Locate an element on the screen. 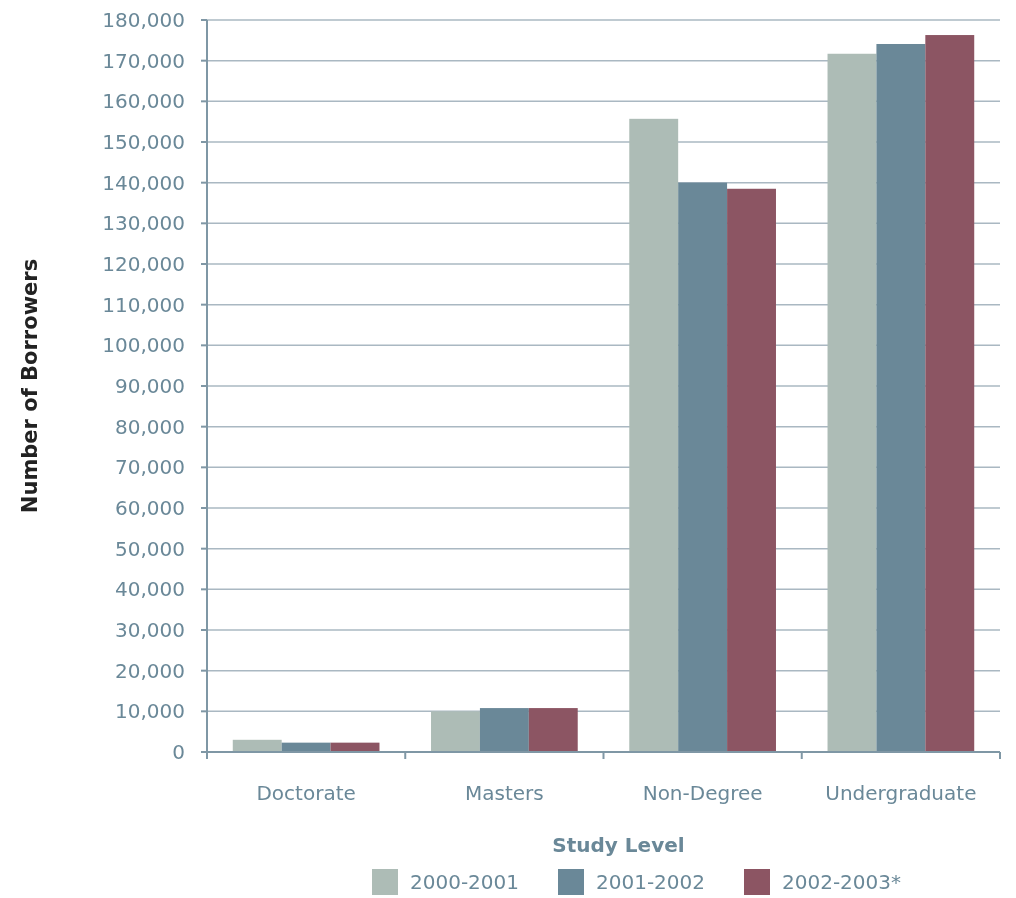 Image resolution: width=1016 pixels, height=898 pixels. x-tick-label: Non-Degree is located at coordinates (702, 793).